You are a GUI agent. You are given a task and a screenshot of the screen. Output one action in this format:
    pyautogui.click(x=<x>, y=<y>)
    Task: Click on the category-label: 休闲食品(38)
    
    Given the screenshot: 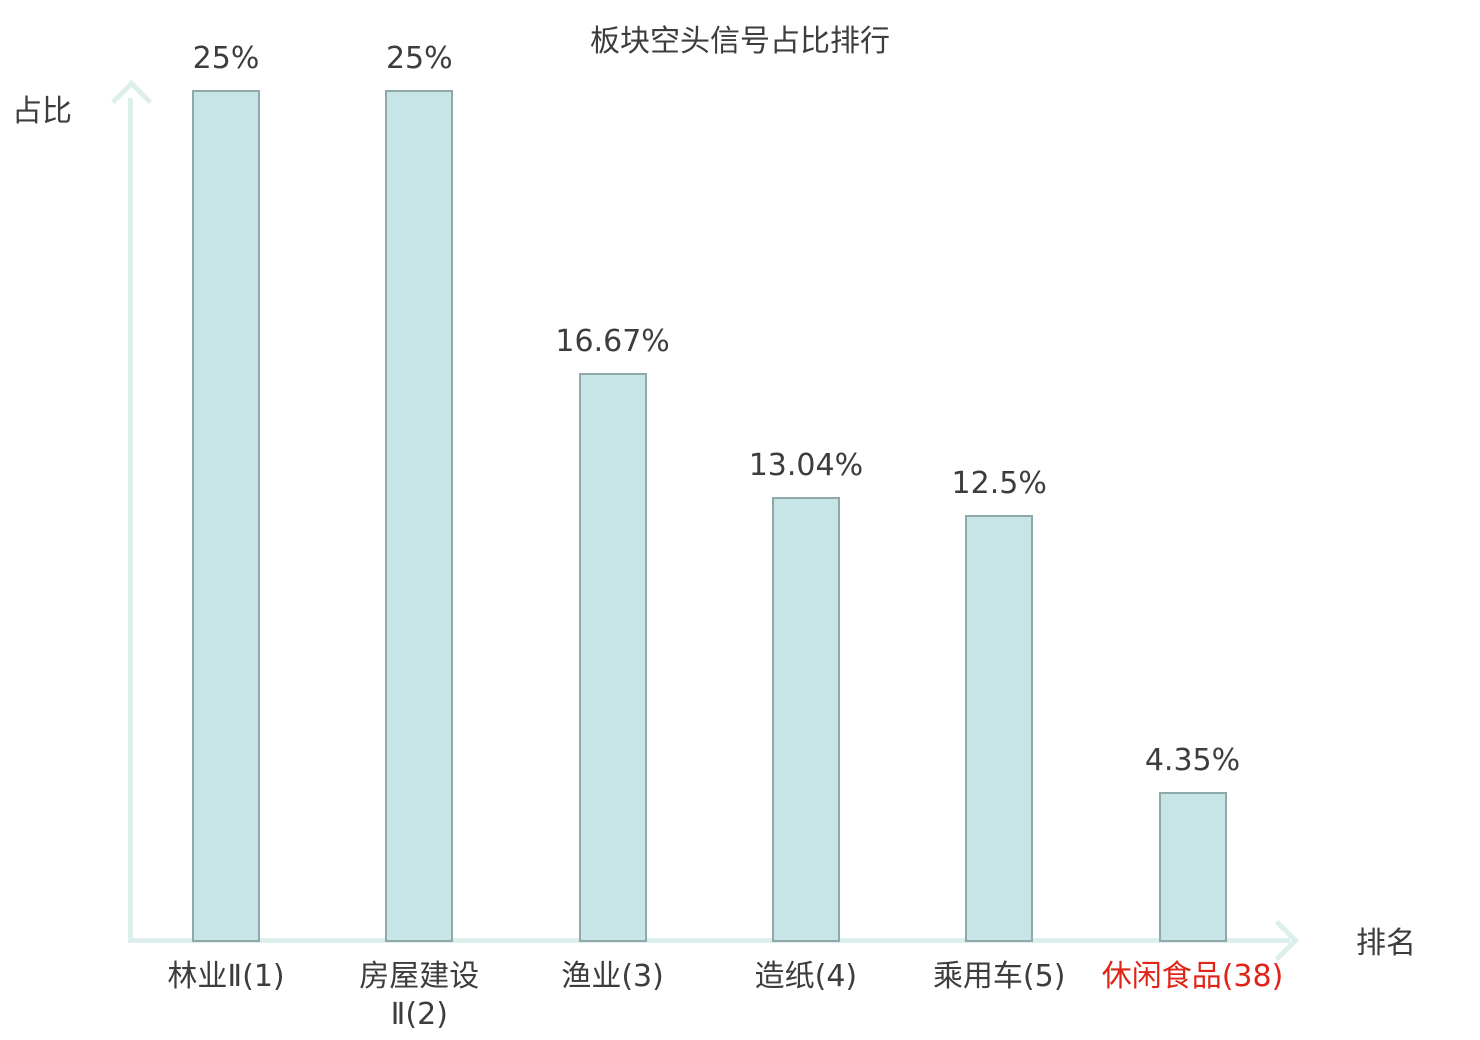 What is the action you would take?
    pyautogui.click(x=1192, y=976)
    